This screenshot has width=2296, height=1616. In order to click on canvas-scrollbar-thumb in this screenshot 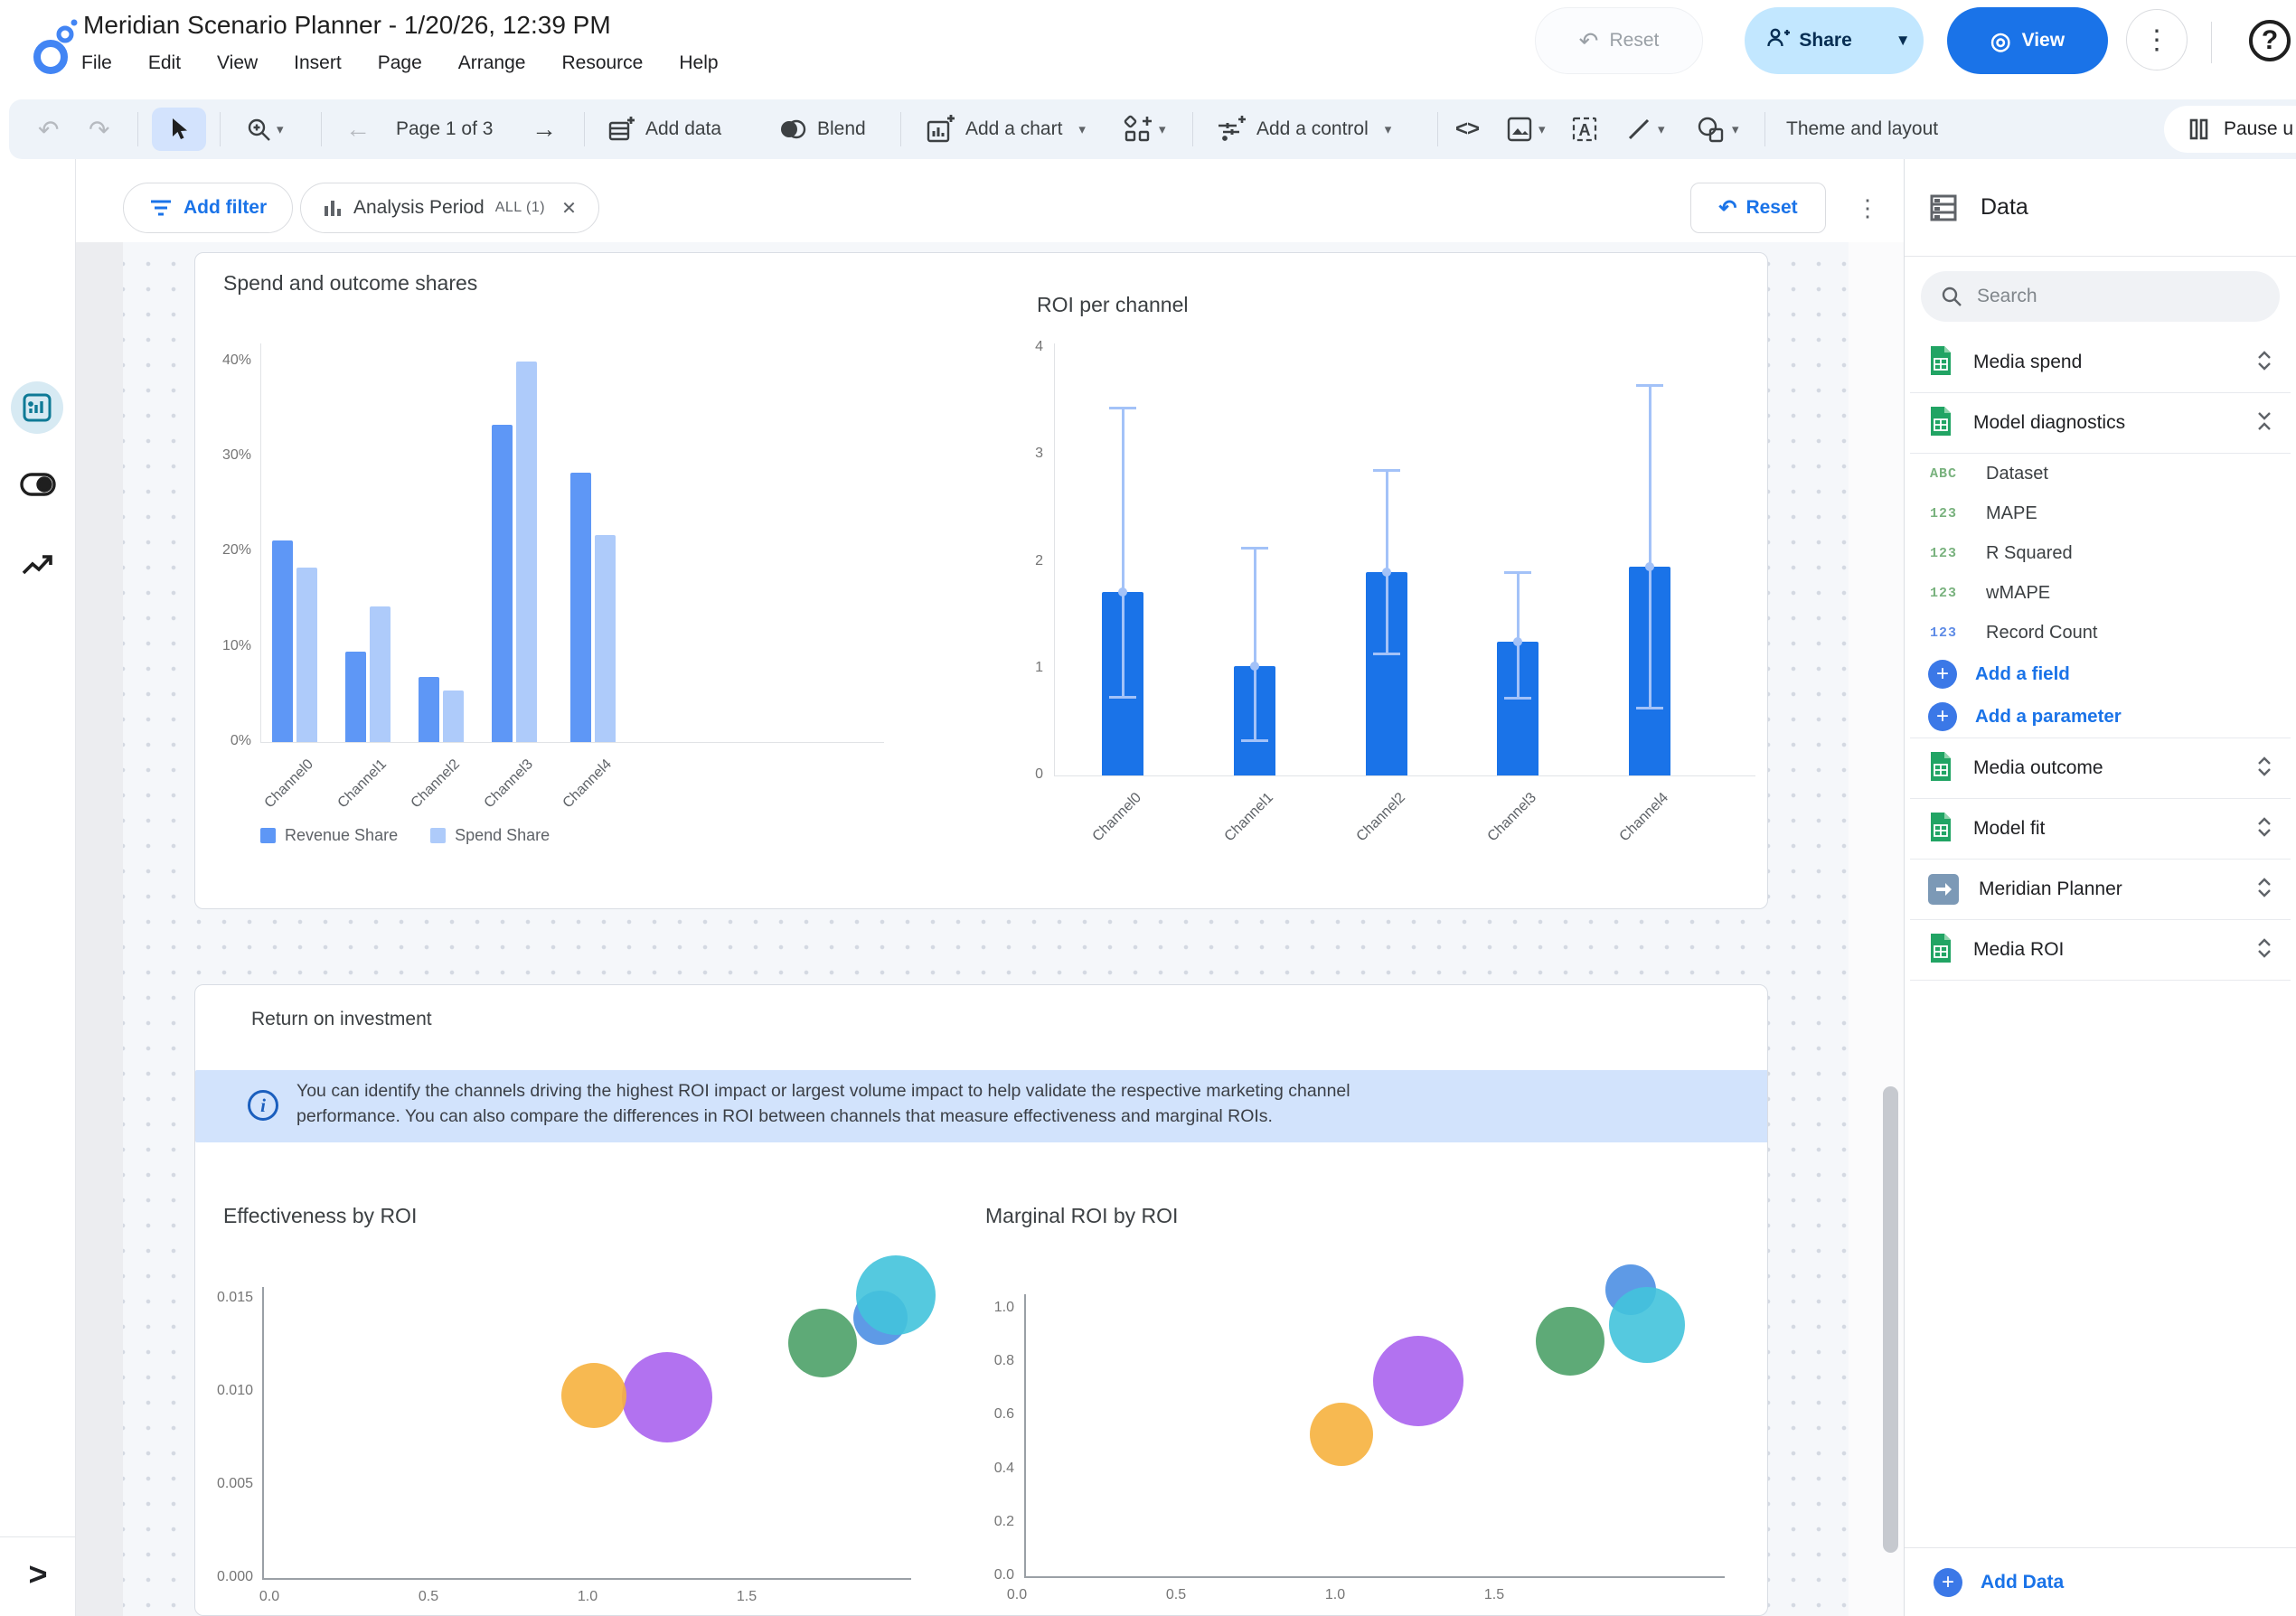, I will do `click(1890, 1319)`.